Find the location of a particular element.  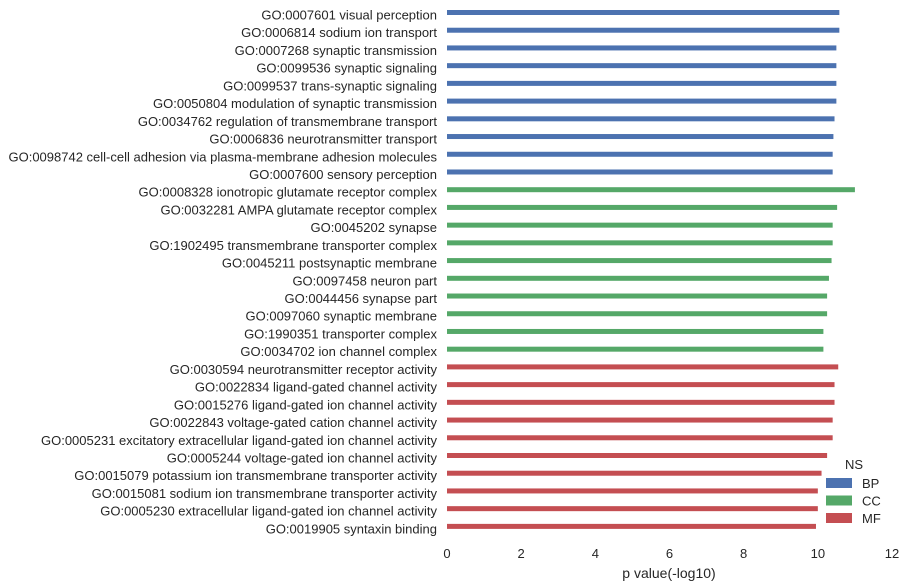

category-label: GO:0045211 postsynaptic membrane is located at coordinates (329, 263).